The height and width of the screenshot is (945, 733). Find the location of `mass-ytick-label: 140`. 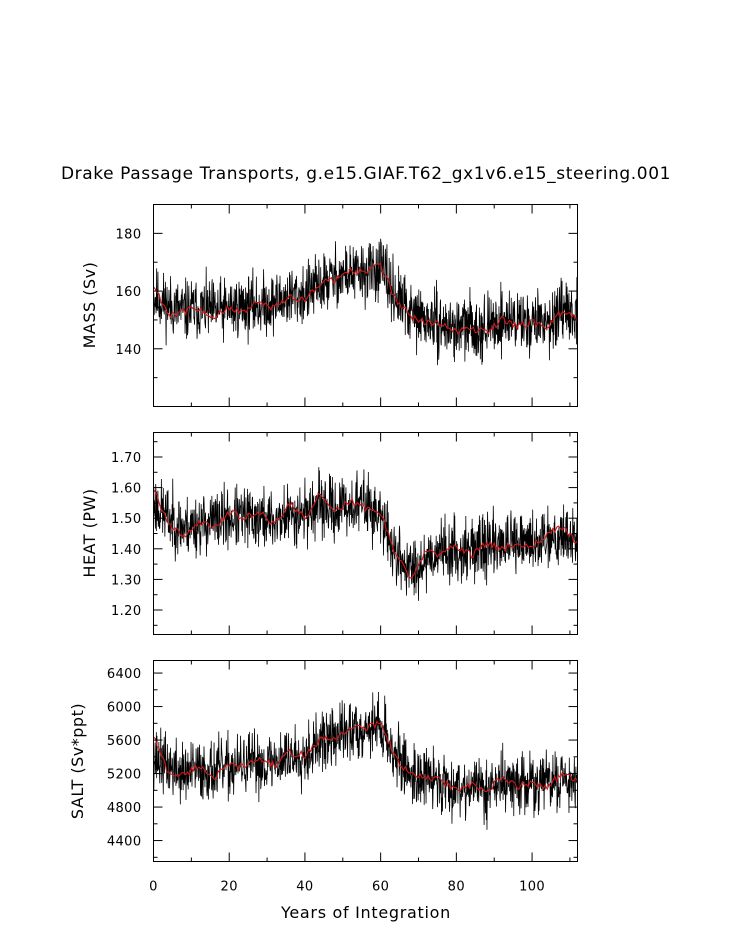

mass-ytick-label: 140 is located at coordinates (128, 350).